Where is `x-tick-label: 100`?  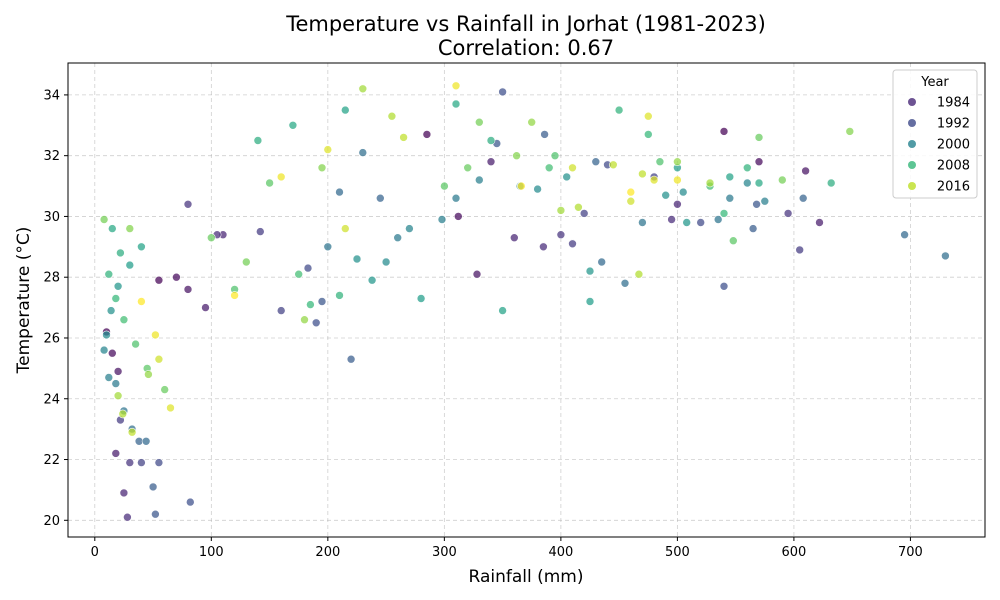
x-tick-label: 100 is located at coordinates (211, 552).